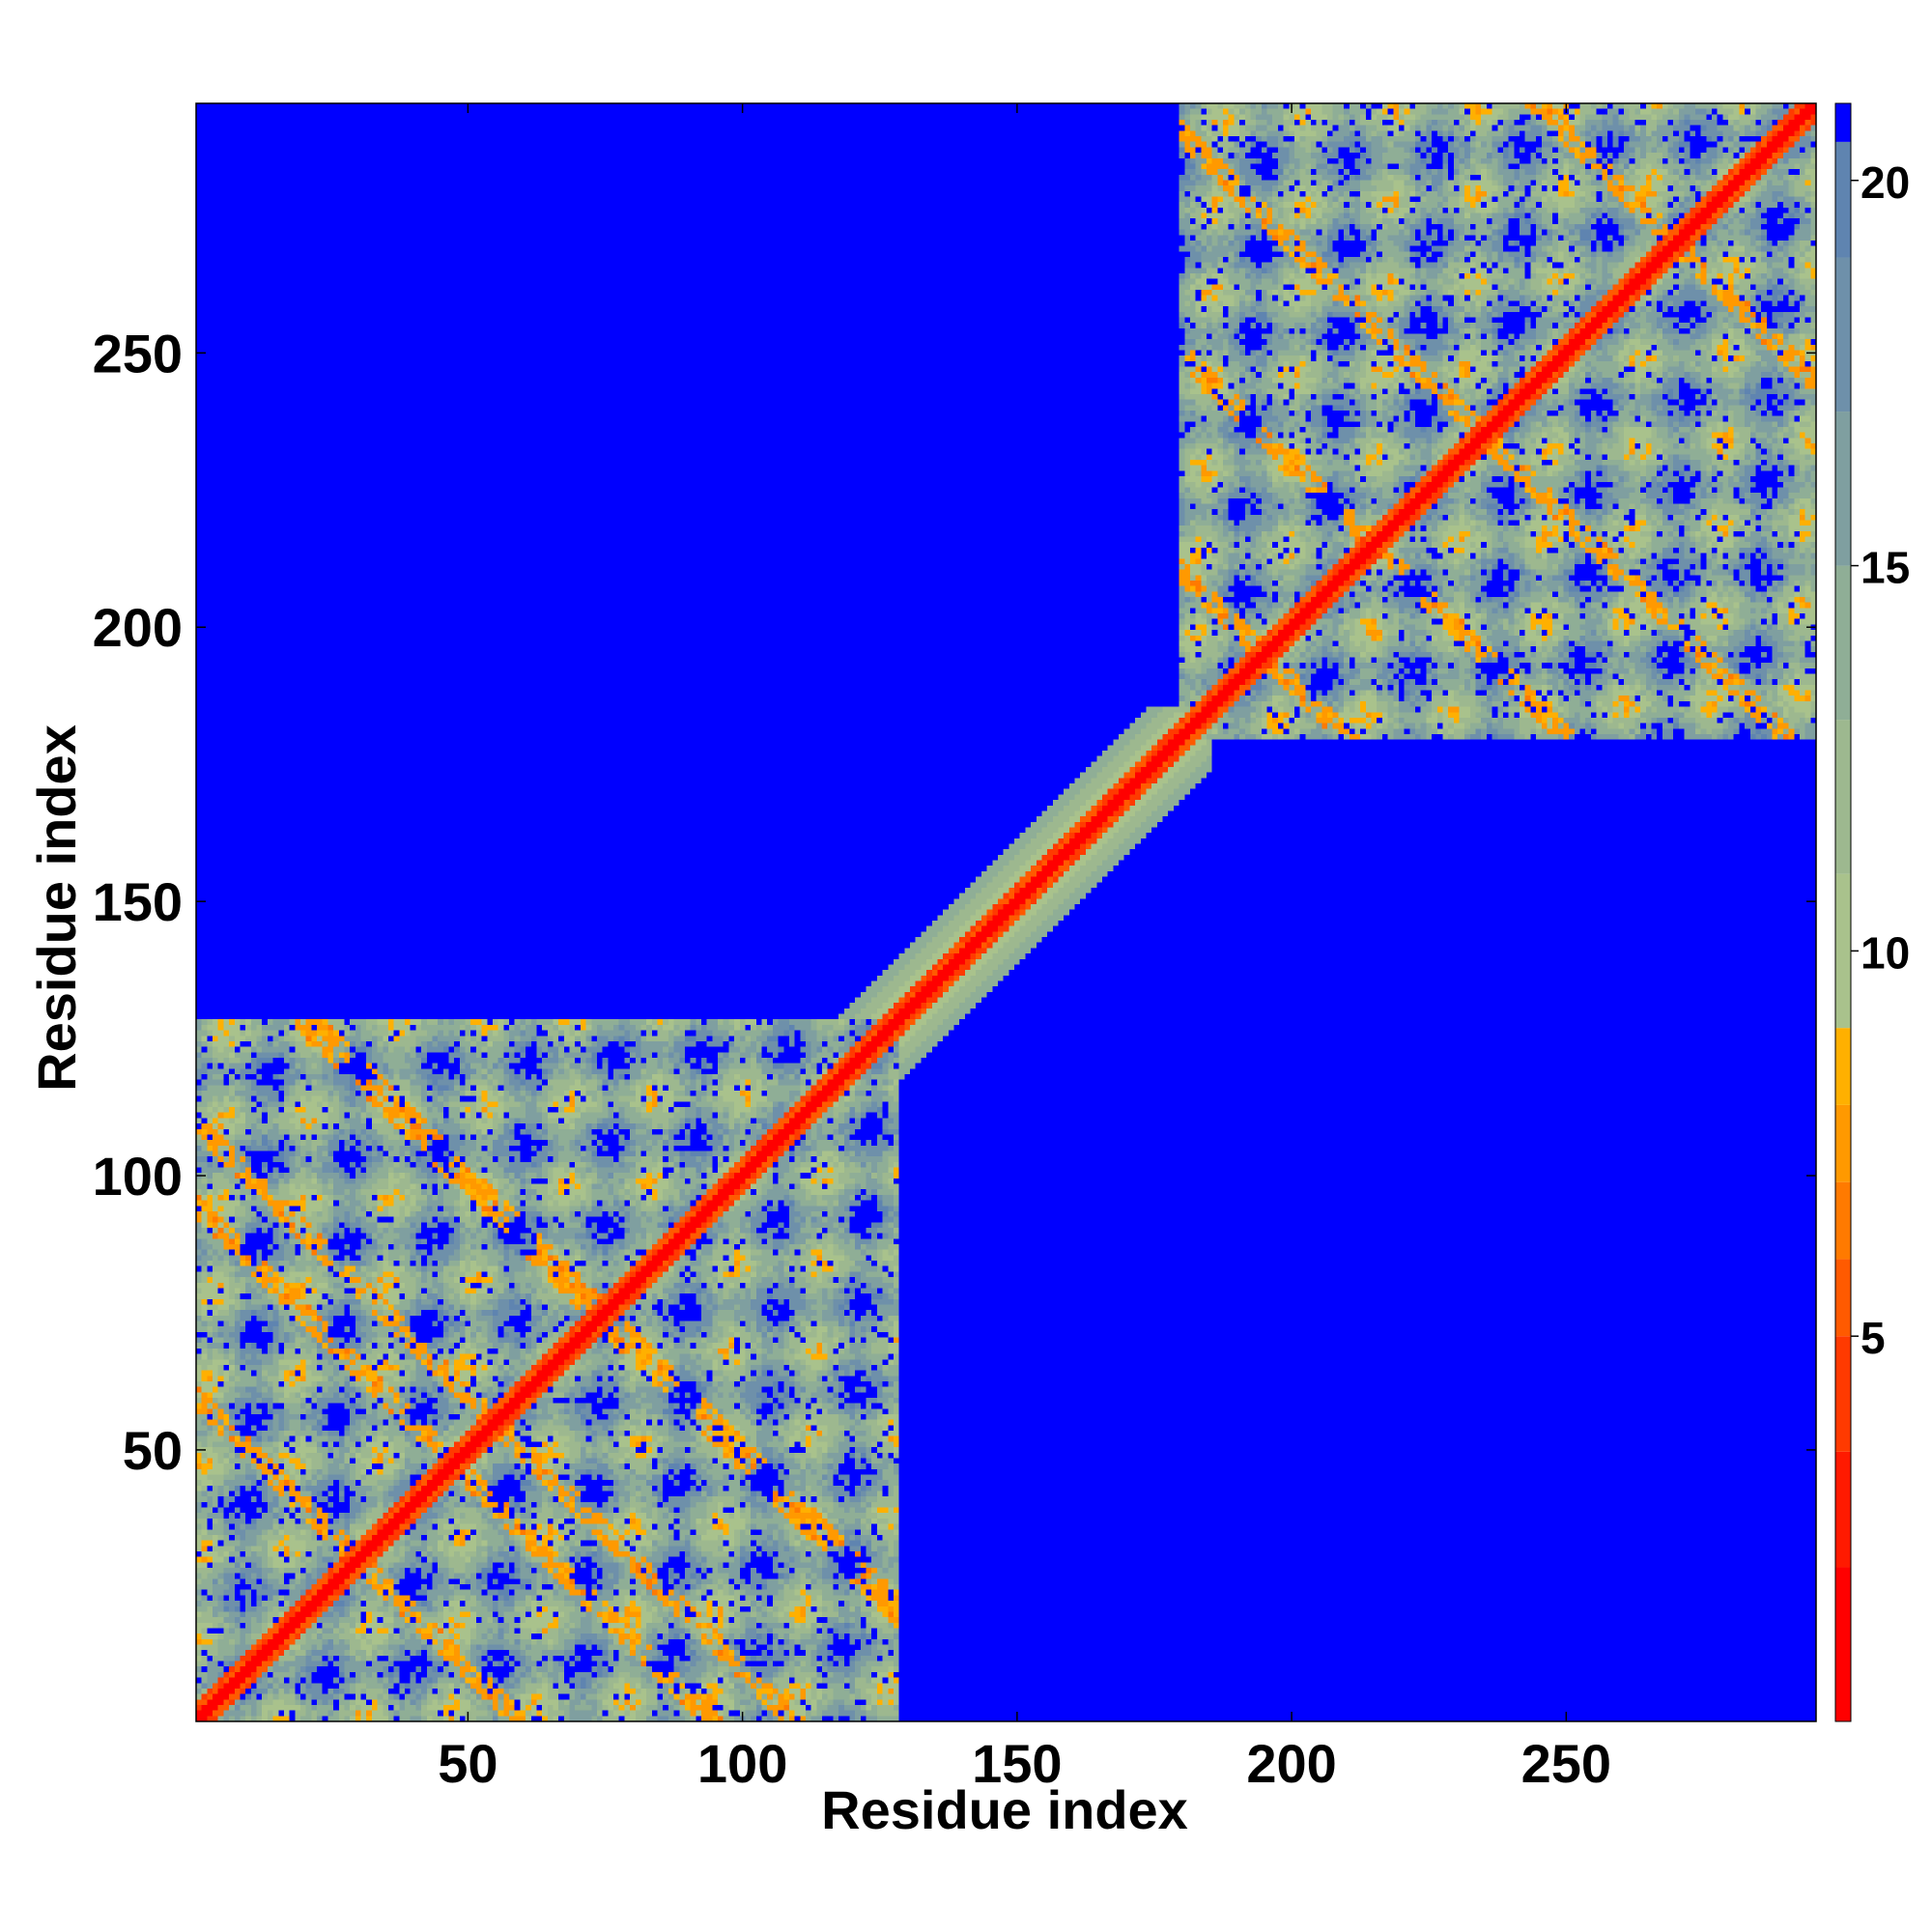 This screenshot has height=1932, width=1932. What do you see at coordinates (1566, 1763) in the screenshot?
I see `x-tick-label: 250` at bounding box center [1566, 1763].